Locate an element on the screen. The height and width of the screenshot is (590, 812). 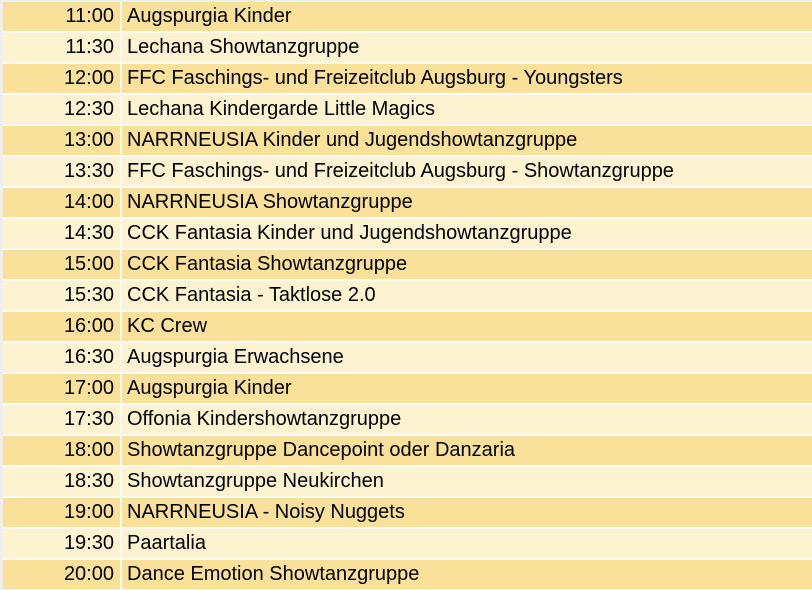
table-row: 14:00 NARRNEUSIA Showtanzgruppe is located at coordinates (407, 202).